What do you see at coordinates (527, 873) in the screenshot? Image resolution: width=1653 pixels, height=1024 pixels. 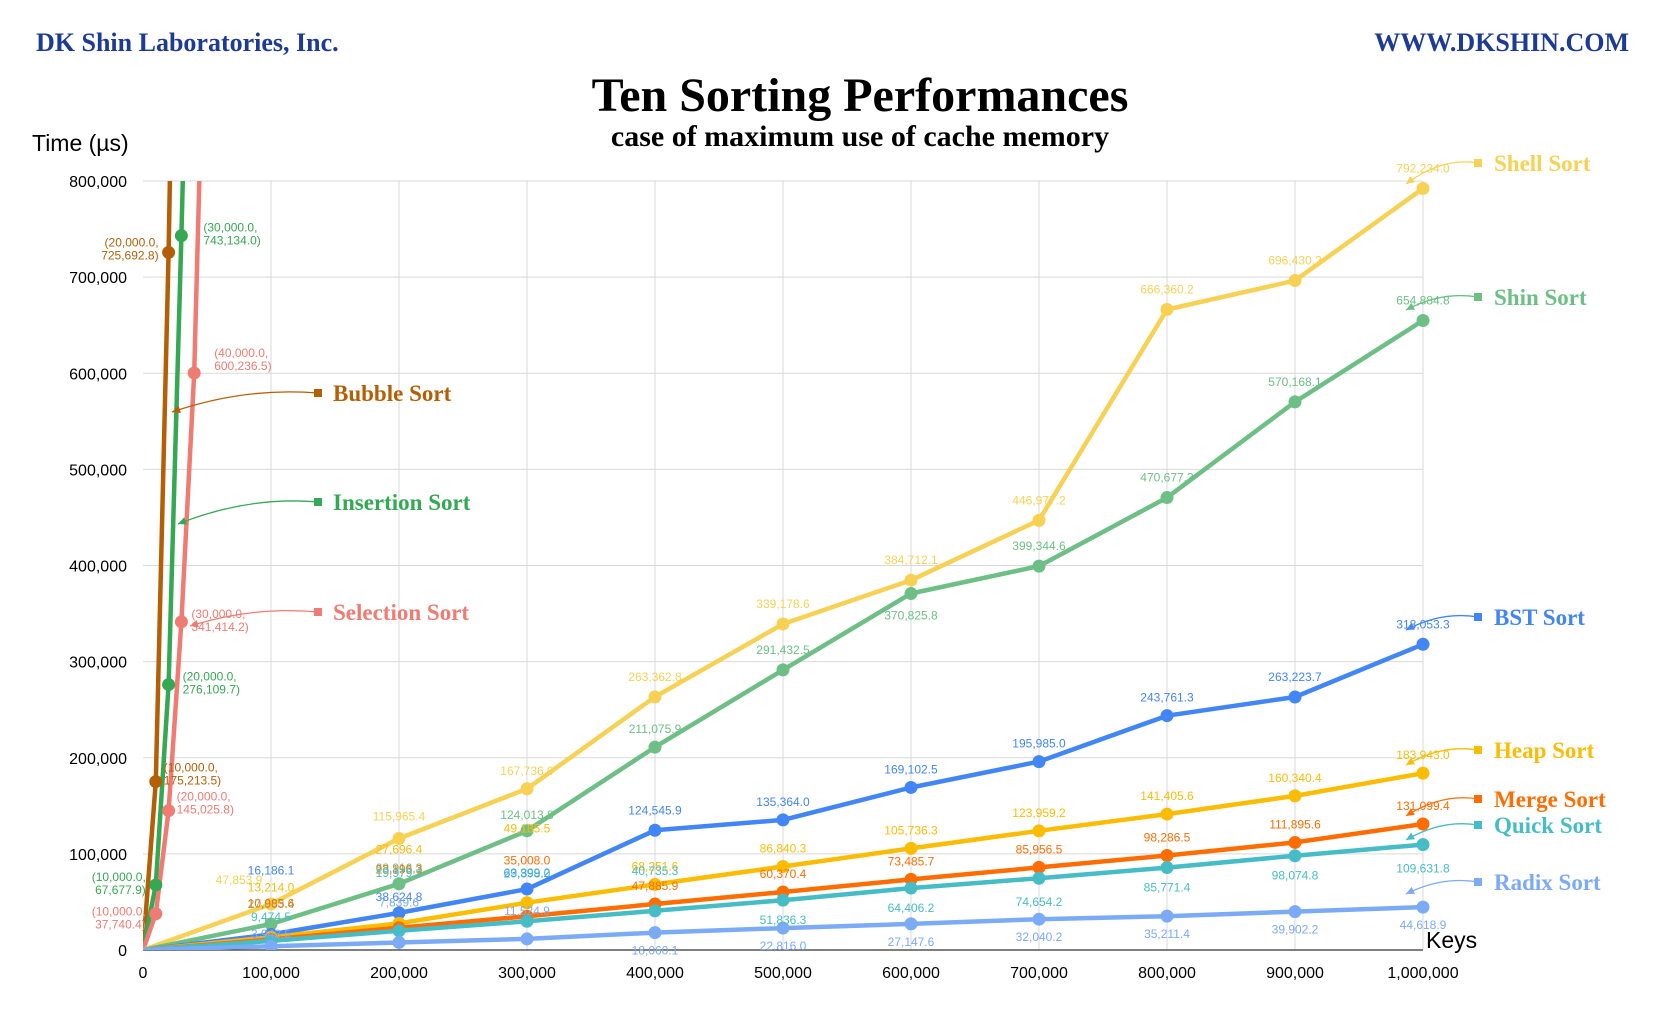 I see `quick-sort-value-label: 29,898.0` at bounding box center [527, 873].